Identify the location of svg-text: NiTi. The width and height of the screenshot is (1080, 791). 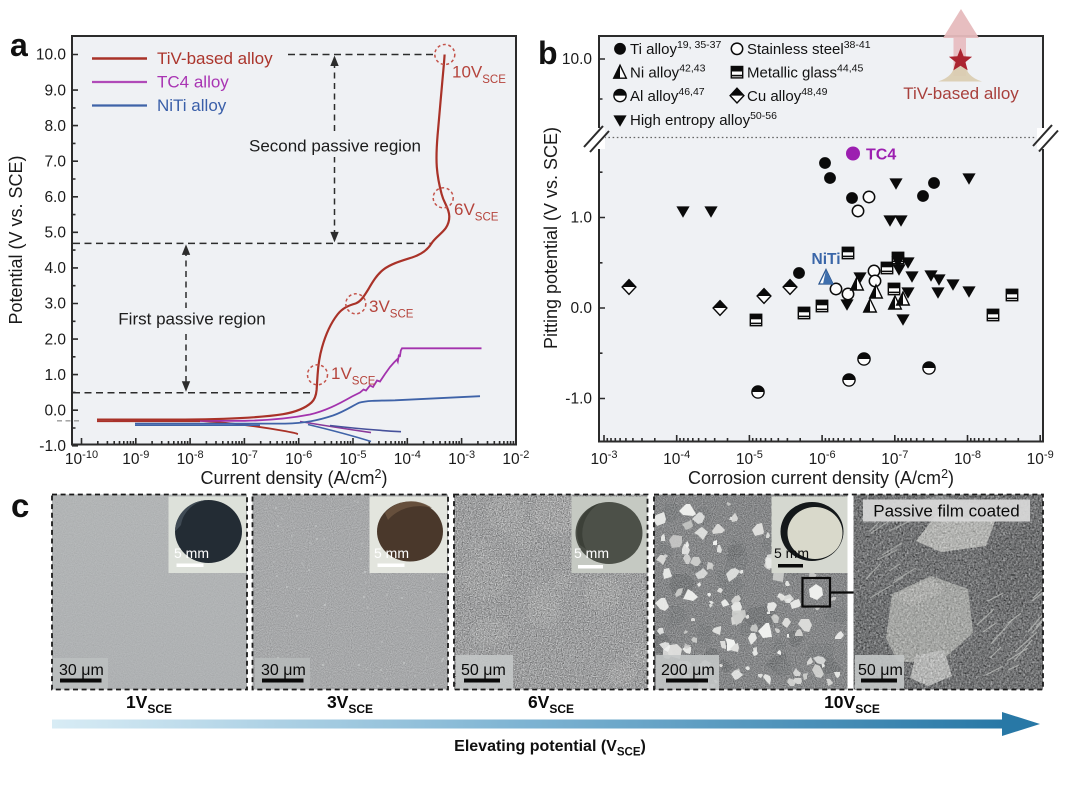
(826, 259).